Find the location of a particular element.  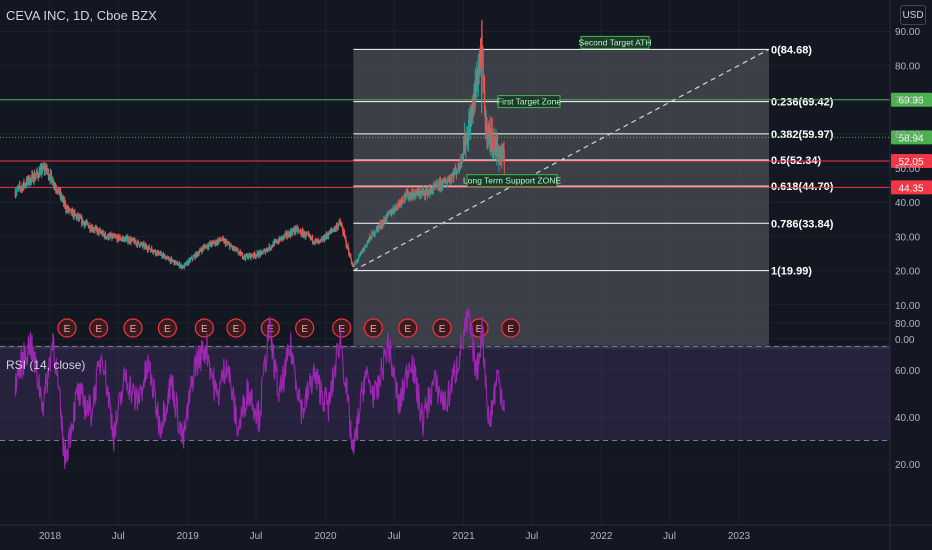

level-value: 44.35 is located at coordinates (910, 188).